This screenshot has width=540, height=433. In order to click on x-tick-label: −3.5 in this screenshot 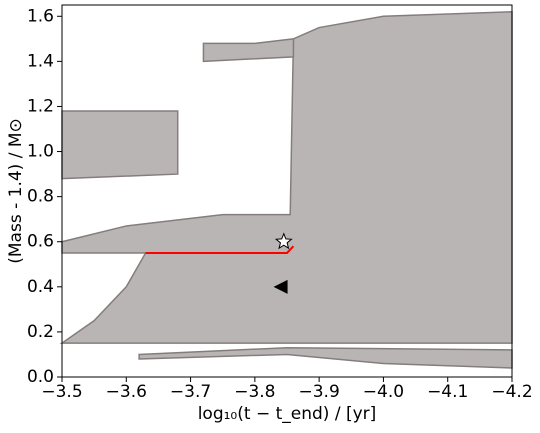, I will do `click(61, 392)`.